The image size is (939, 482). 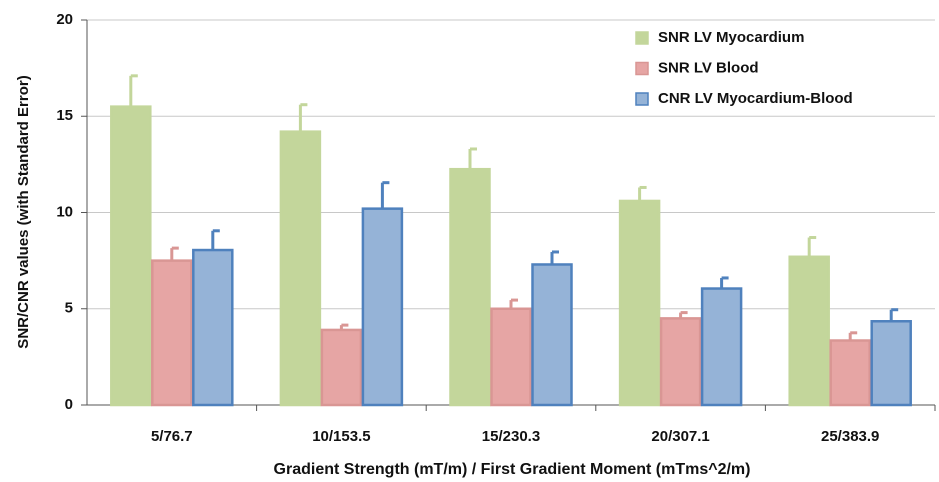 I want to click on x-tick-label: 25/383.9, so click(x=850, y=436).